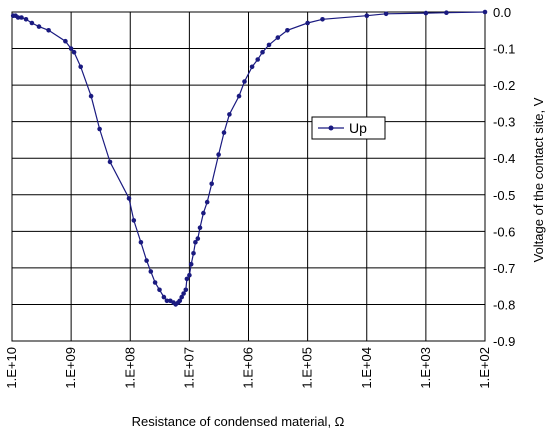 This screenshot has width=549, height=434. I want to click on y-axis-title: Voltage of the contact site, V, so click(538, 179).